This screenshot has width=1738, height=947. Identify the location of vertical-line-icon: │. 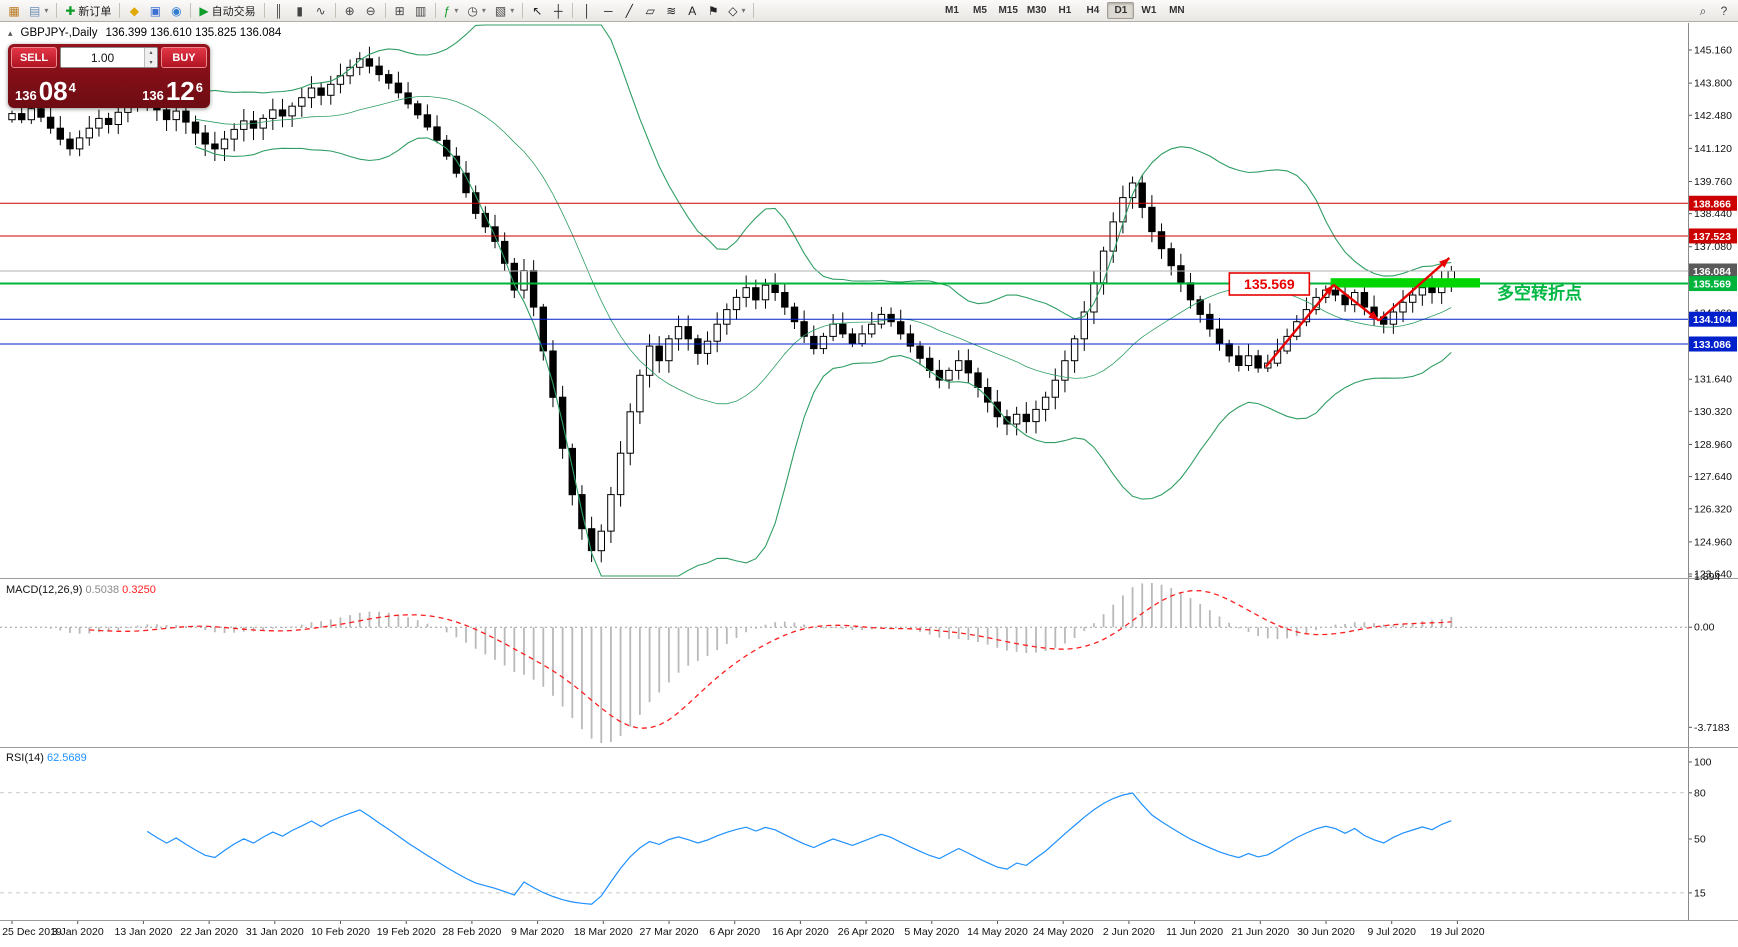
(587, 10).